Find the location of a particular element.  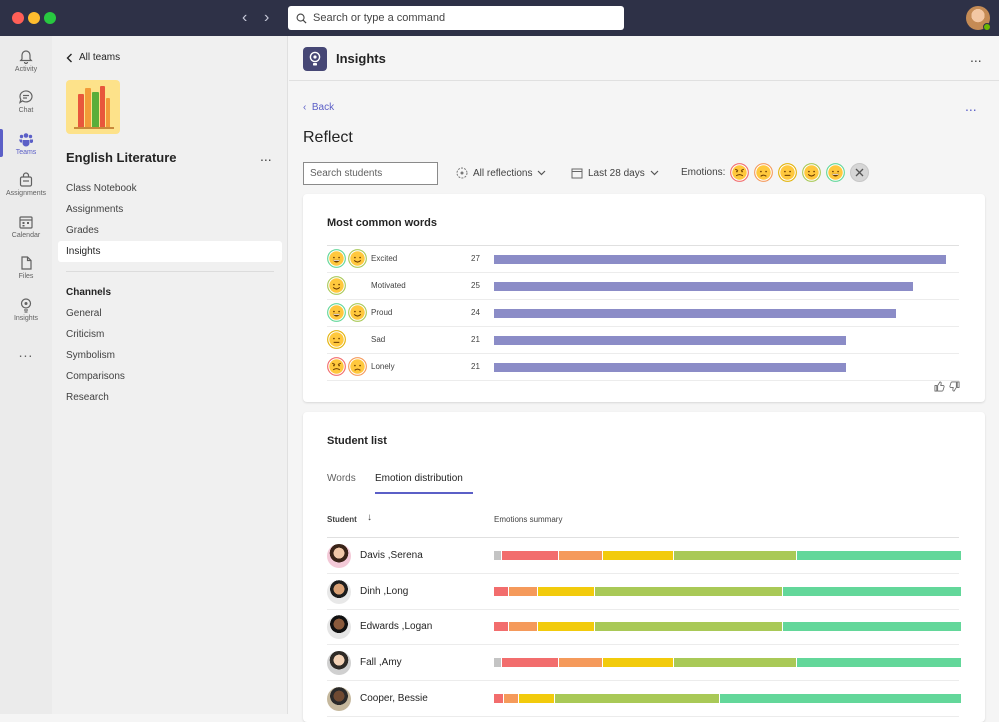

channel-symbolism: Symbolism is located at coordinates (90, 355).